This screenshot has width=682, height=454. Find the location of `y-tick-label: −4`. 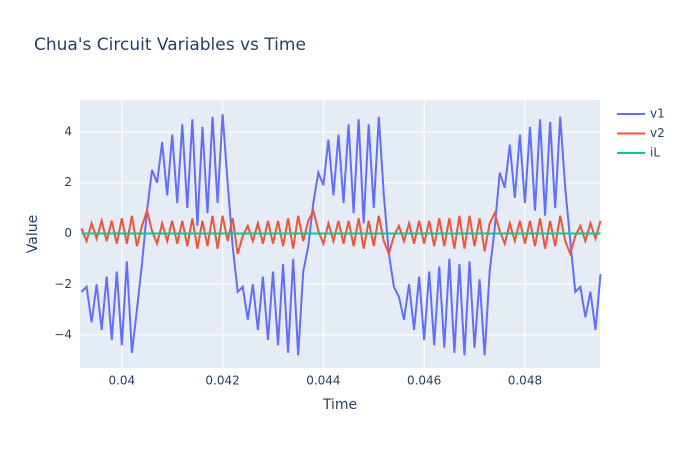

y-tick-label: −4 is located at coordinates (63, 335).